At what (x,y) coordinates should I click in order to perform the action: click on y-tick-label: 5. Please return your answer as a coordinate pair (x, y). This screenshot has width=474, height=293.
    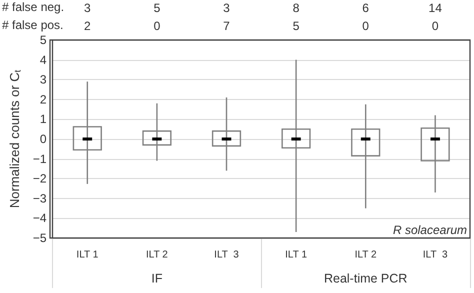
    Looking at the image, I should click on (43, 40).